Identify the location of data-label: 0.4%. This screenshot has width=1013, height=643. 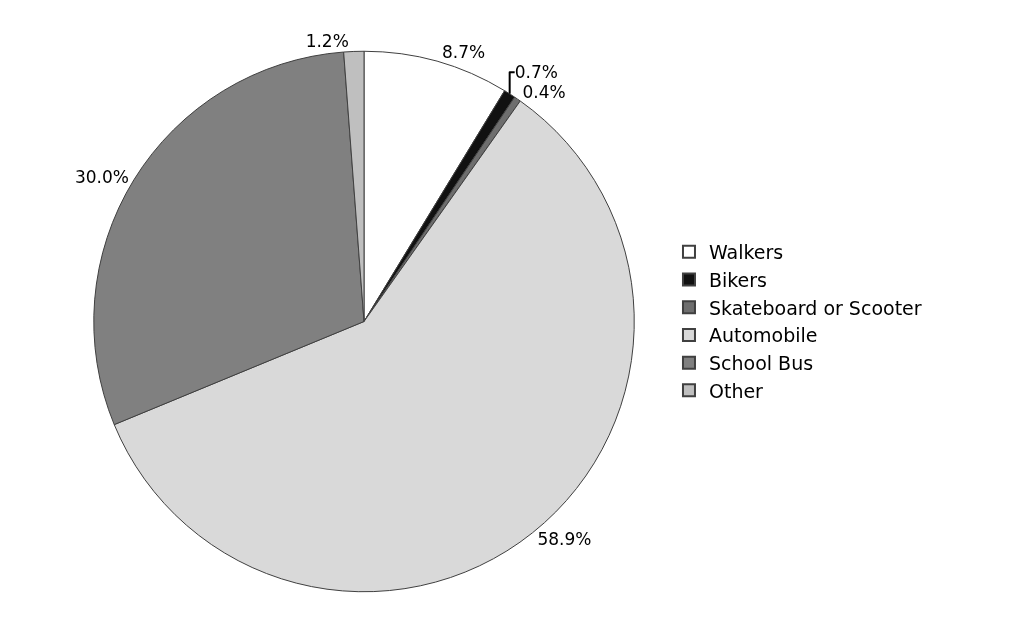
(544, 92).